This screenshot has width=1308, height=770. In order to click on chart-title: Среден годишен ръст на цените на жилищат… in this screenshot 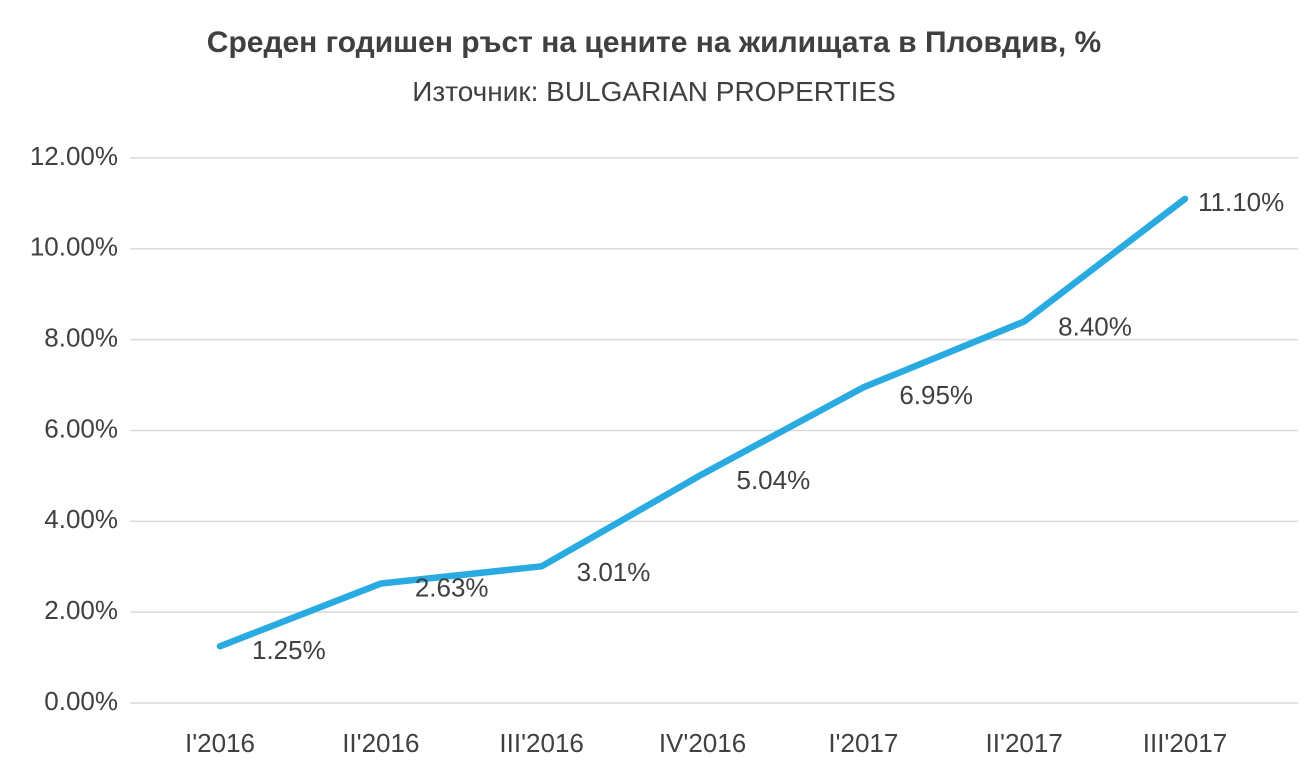, I will do `click(654, 42)`.